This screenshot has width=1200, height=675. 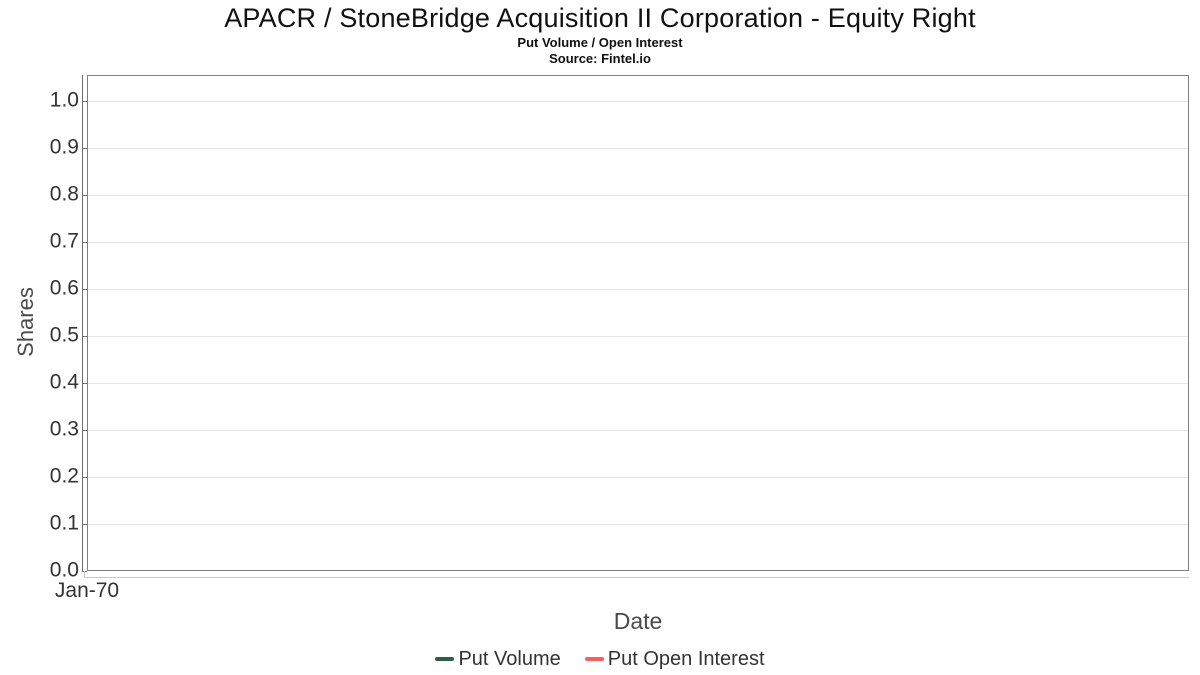 I want to click on x-axis-line, so click(x=636, y=577).